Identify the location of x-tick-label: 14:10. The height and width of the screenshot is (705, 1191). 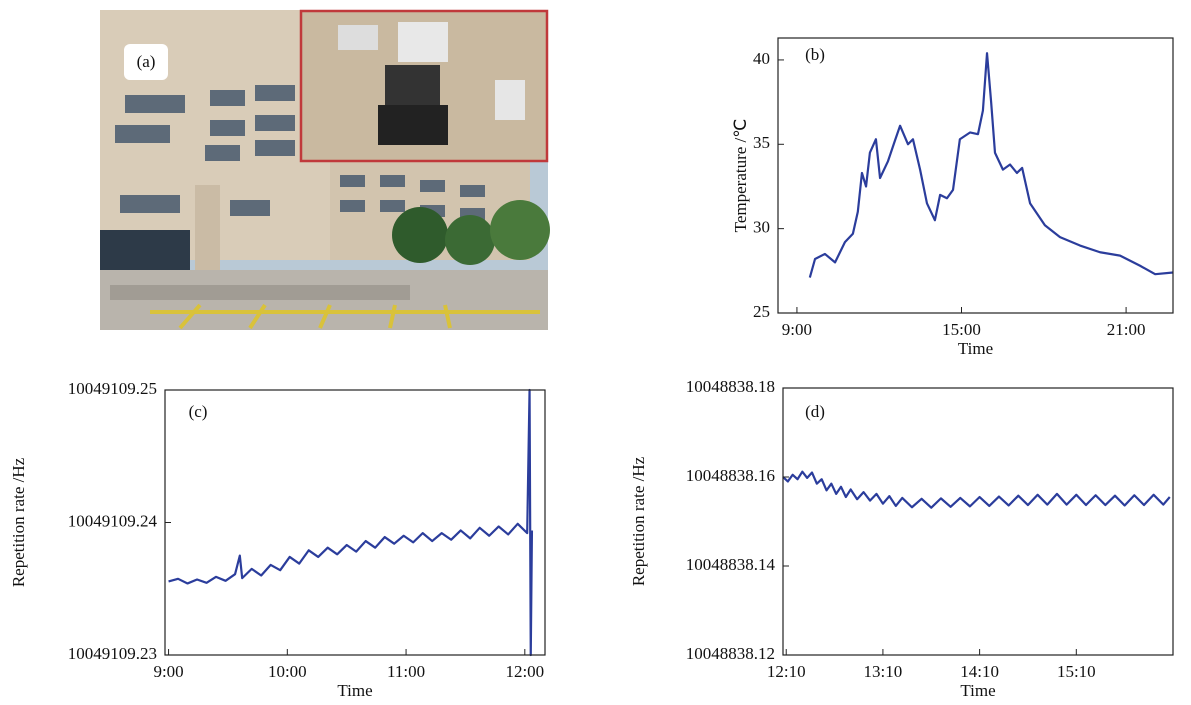
(979, 671).